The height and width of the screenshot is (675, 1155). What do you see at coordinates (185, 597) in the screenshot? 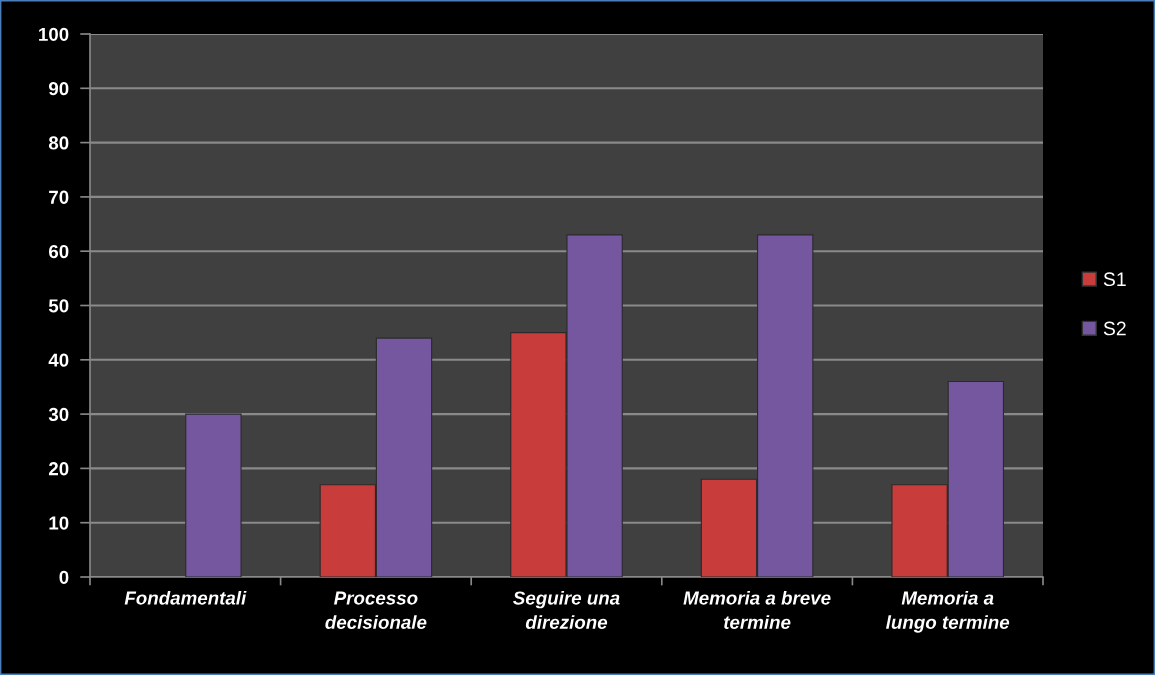
I see `x-tick-label: Fondamentali` at bounding box center [185, 597].